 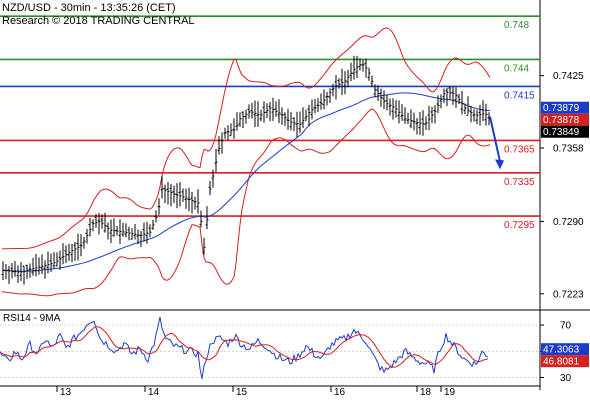 I want to click on price-tag-text: 0.73879, so click(x=561, y=108).